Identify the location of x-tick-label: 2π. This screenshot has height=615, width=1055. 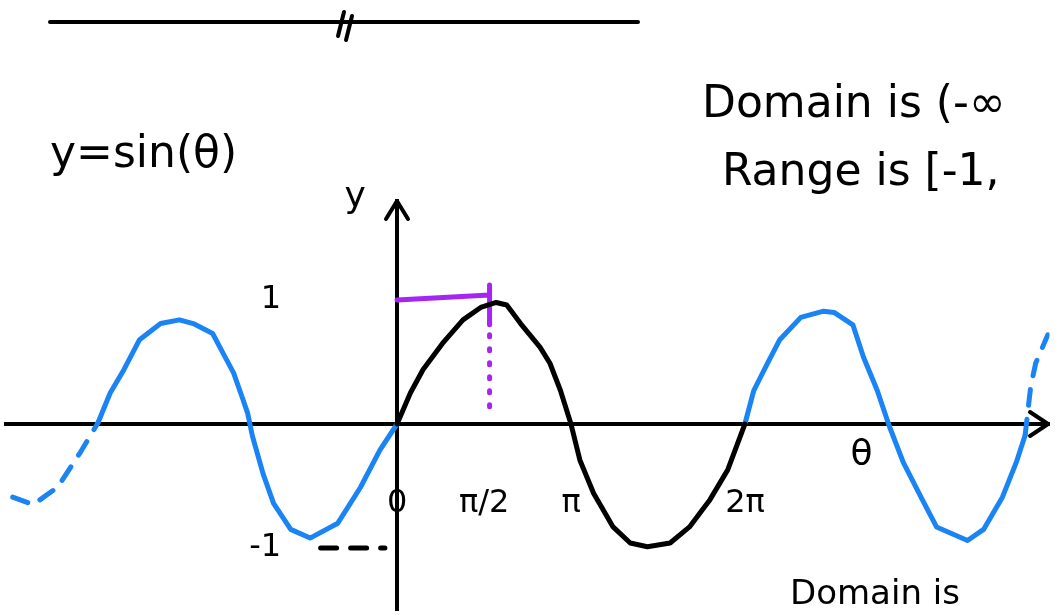
(745, 501).